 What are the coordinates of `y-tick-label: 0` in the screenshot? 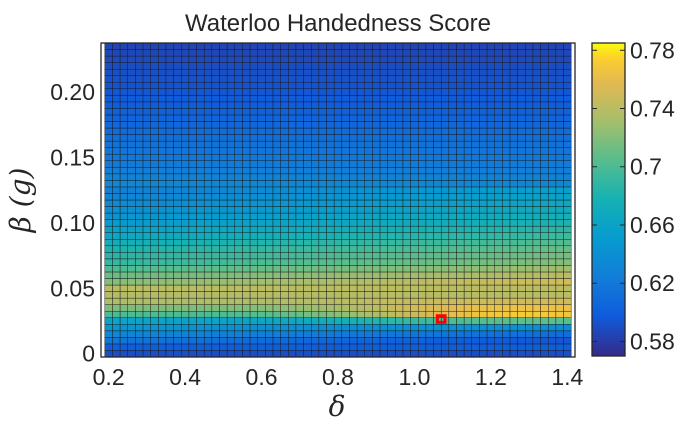 It's located at (88, 354).